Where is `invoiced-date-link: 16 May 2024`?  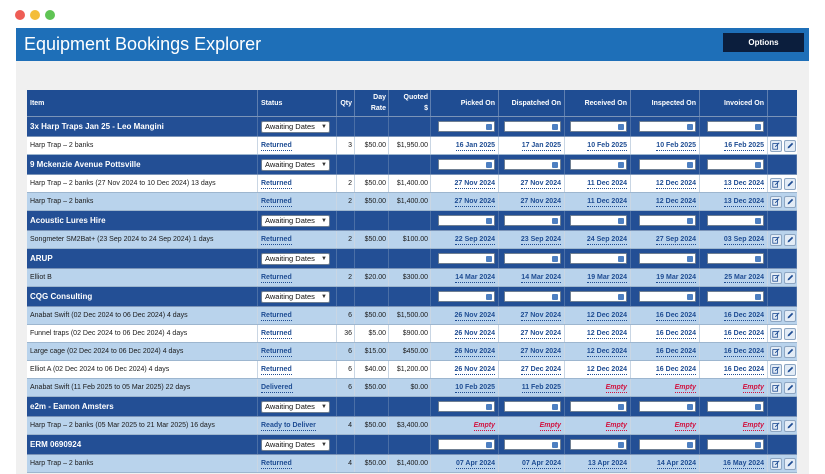
invoiced-date-link: 16 May 2024 is located at coordinates (743, 464).